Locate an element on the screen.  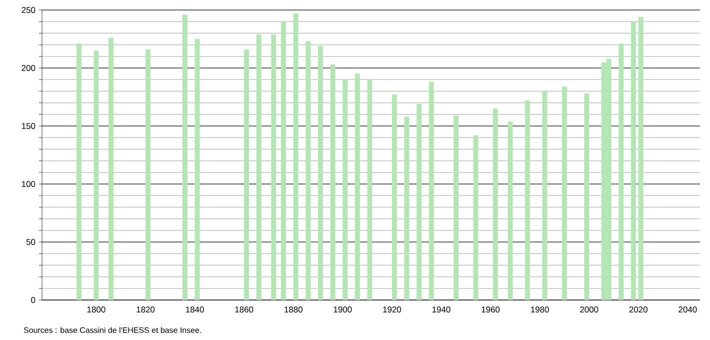
x-tick-label: 1860 is located at coordinates (244, 309).